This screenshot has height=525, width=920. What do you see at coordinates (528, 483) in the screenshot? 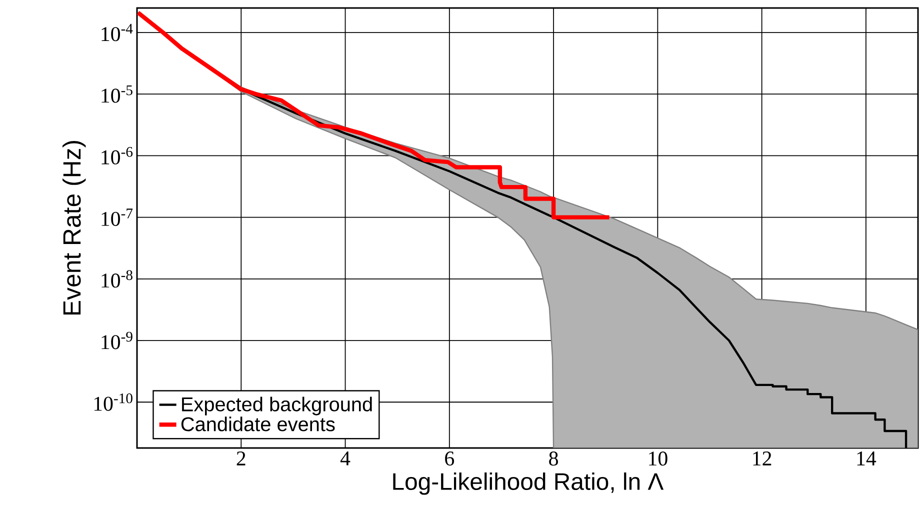
I see `x-axis-title: Log-Likelihood Ratio, ln Λ` at bounding box center [528, 483].